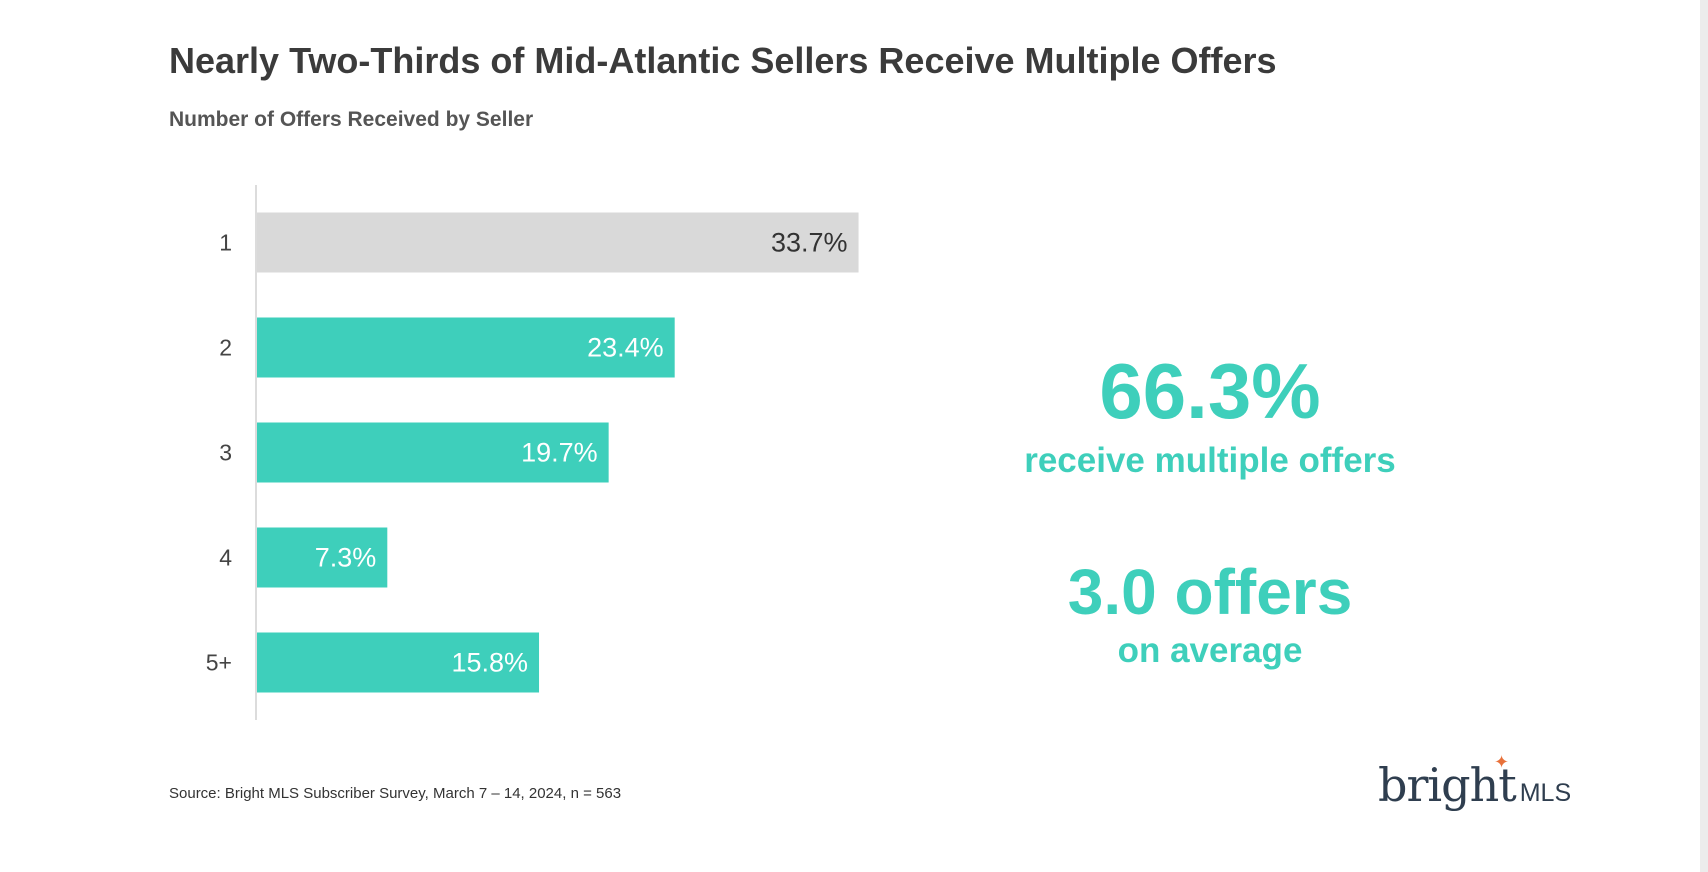 The width and height of the screenshot is (1708, 872). What do you see at coordinates (351, 119) in the screenshot?
I see `chart-subtitle: Number of Offers Received by Seller` at bounding box center [351, 119].